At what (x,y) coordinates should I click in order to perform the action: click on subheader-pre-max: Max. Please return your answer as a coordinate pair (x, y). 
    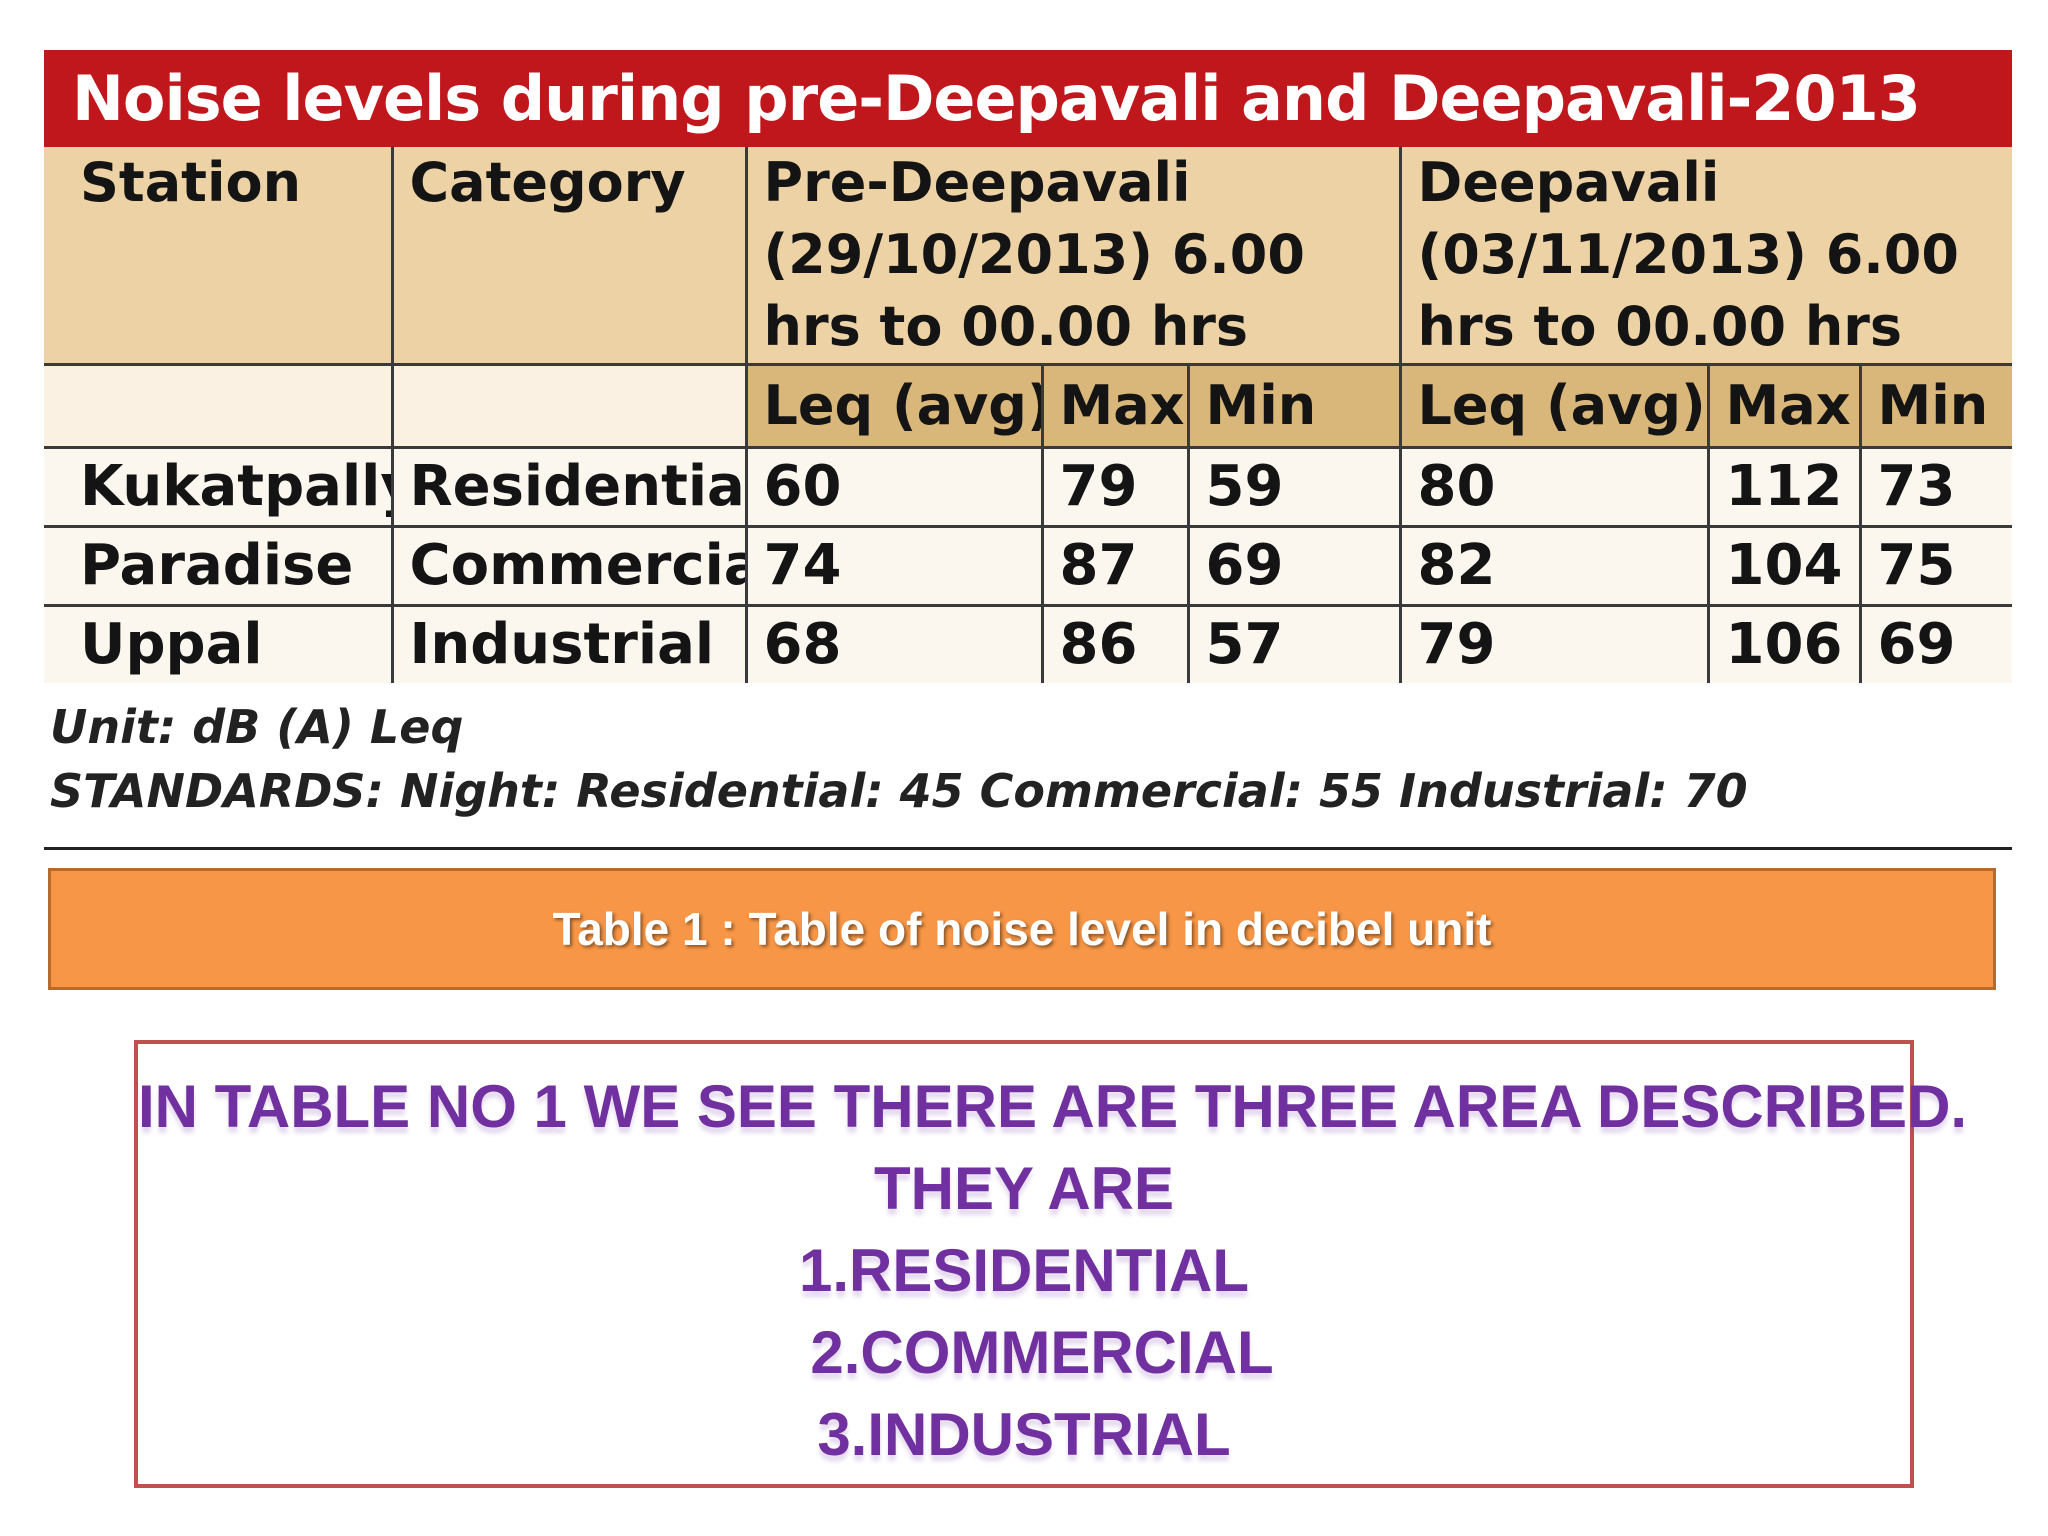
    Looking at the image, I should click on (1114, 405).